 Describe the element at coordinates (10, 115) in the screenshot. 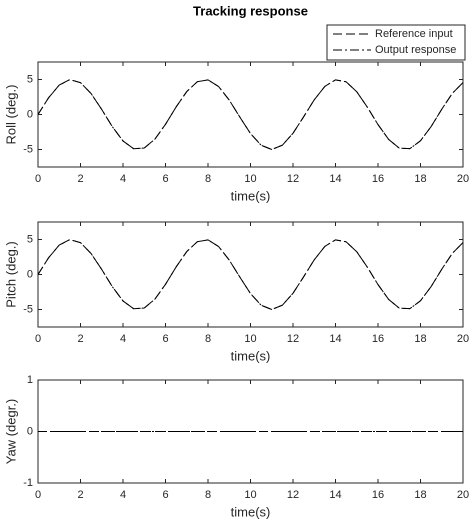

I see `y-axis-label: Roll (deg.)` at that location.